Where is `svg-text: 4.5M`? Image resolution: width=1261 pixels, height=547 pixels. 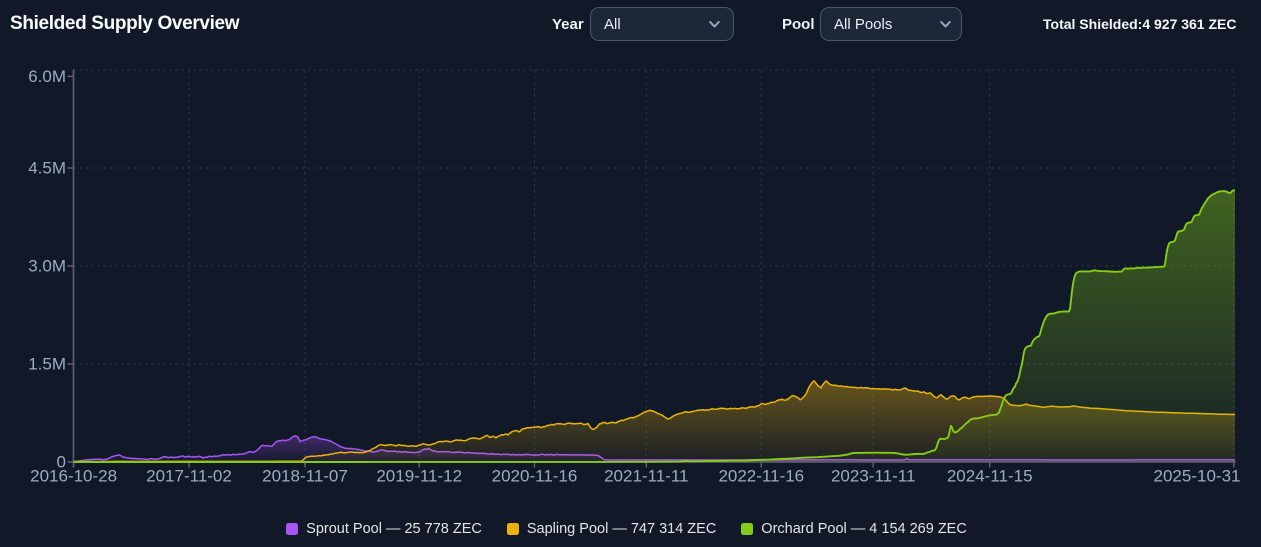 svg-text: 4.5M is located at coordinates (47, 168).